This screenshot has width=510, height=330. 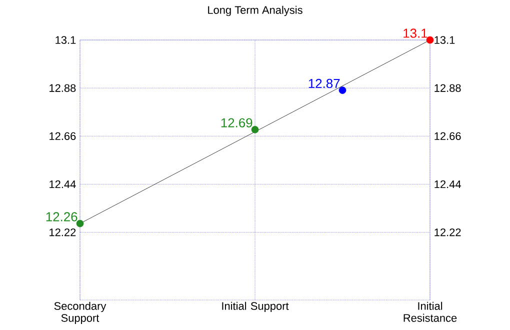 I want to click on y2-tick-label: 12.22, so click(x=447, y=232).